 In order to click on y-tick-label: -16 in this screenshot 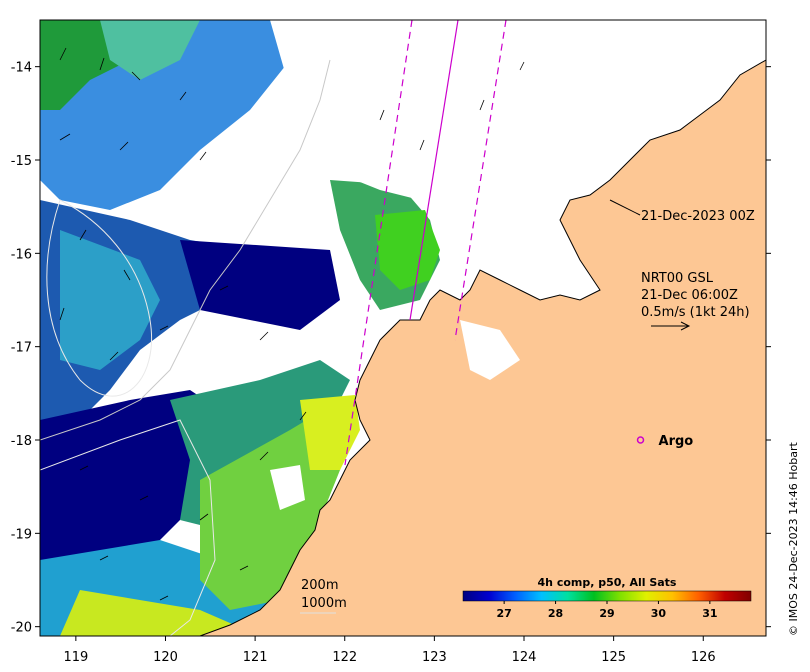, I will do `click(21, 254)`.